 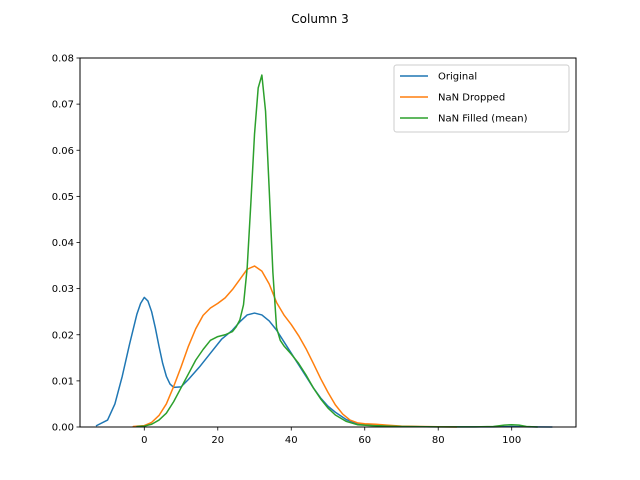 I want to click on x-tick-label: 20, so click(x=217, y=440).